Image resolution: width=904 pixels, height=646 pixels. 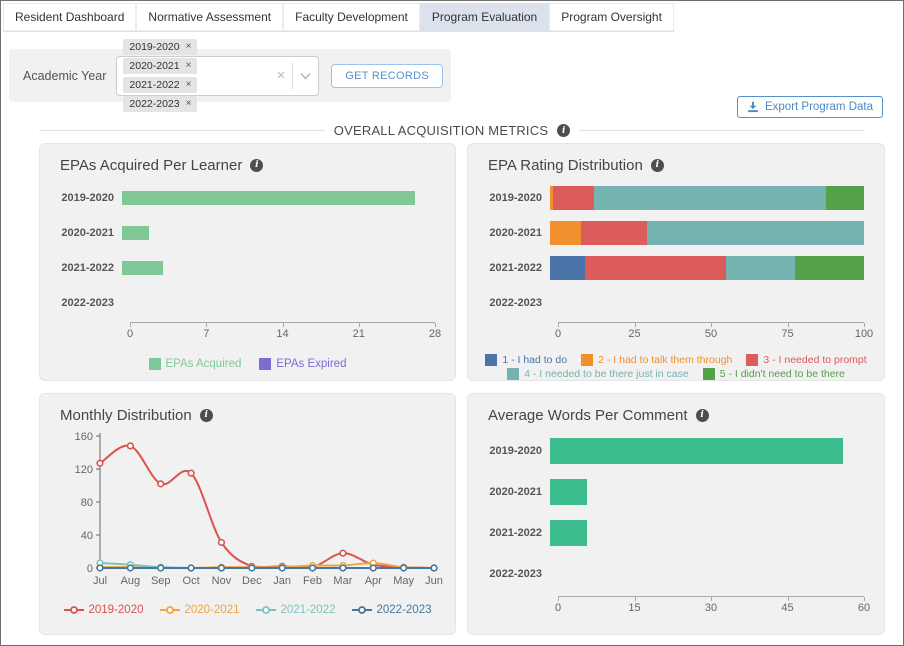 I want to click on axis-tick-label: 14, so click(x=282, y=334).